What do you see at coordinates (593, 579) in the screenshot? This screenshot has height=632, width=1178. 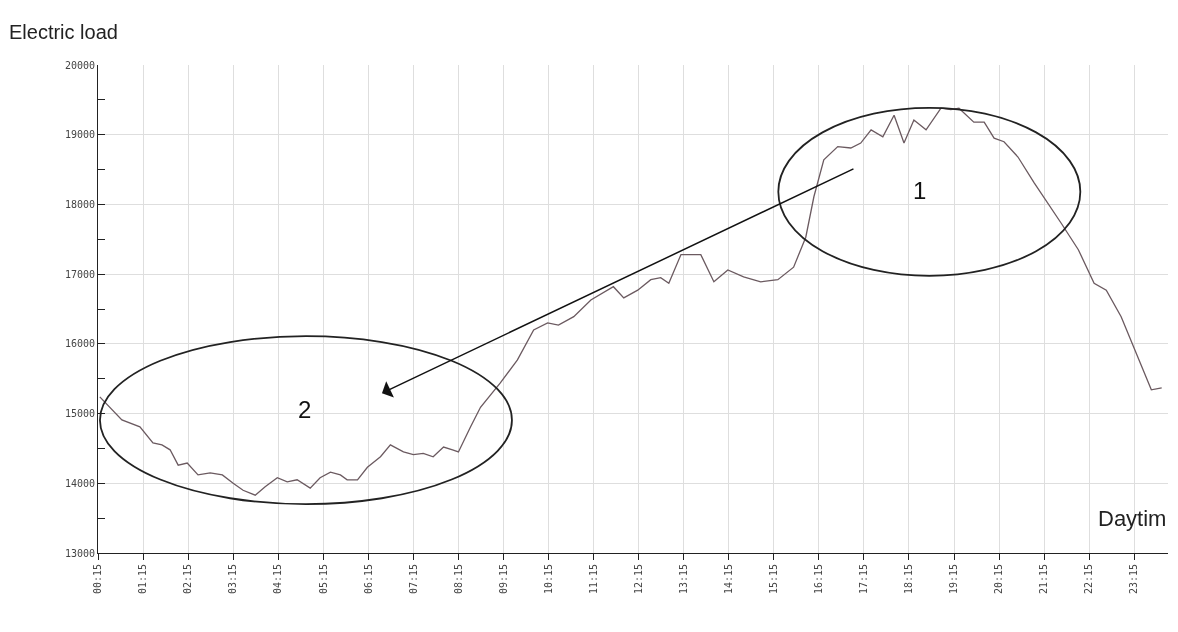 I see `x-tick-label: 11:15` at bounding box center [593, 579].